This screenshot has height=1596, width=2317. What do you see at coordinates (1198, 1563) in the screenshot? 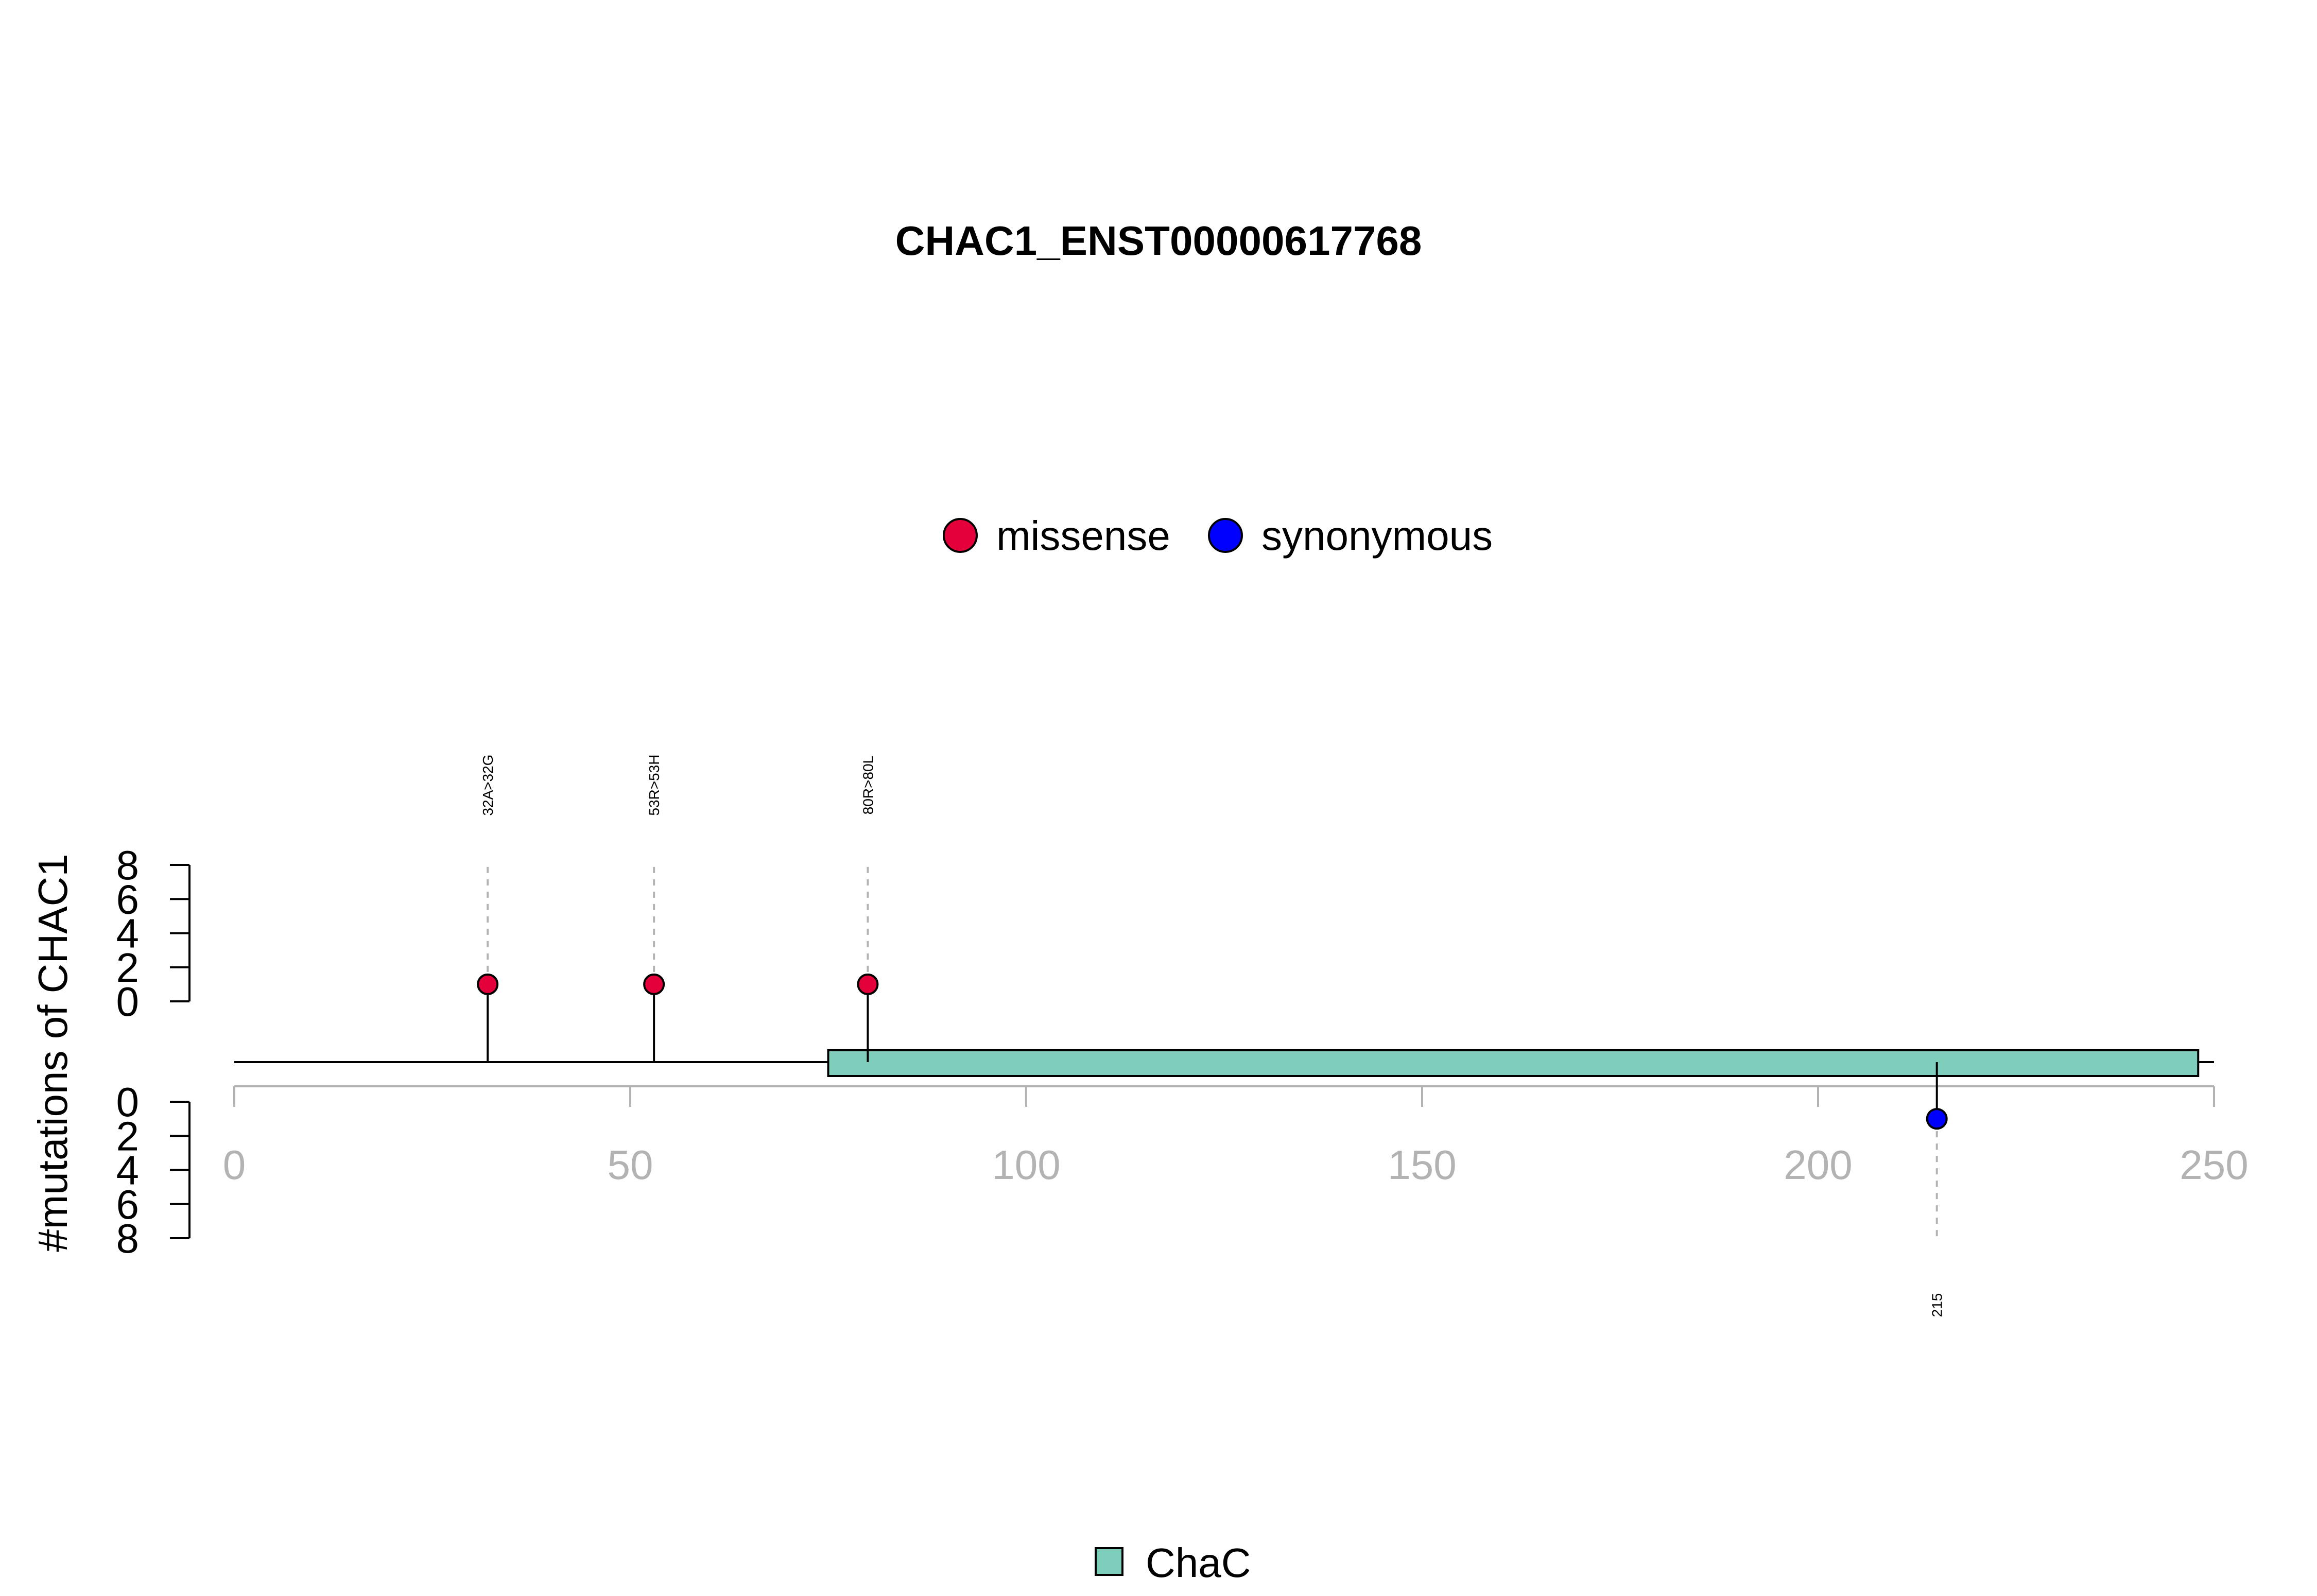
I see `domain-legend-label: ChaC` at bounding box center [1198, 1563].